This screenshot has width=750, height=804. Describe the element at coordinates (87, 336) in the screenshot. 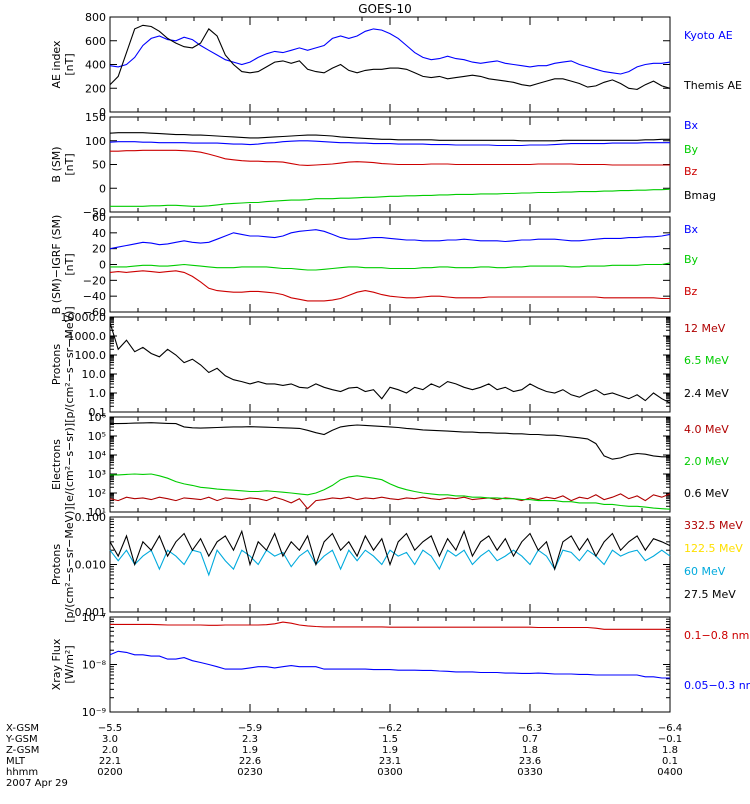

I see `y-tick-label: 1000.0` at that location.